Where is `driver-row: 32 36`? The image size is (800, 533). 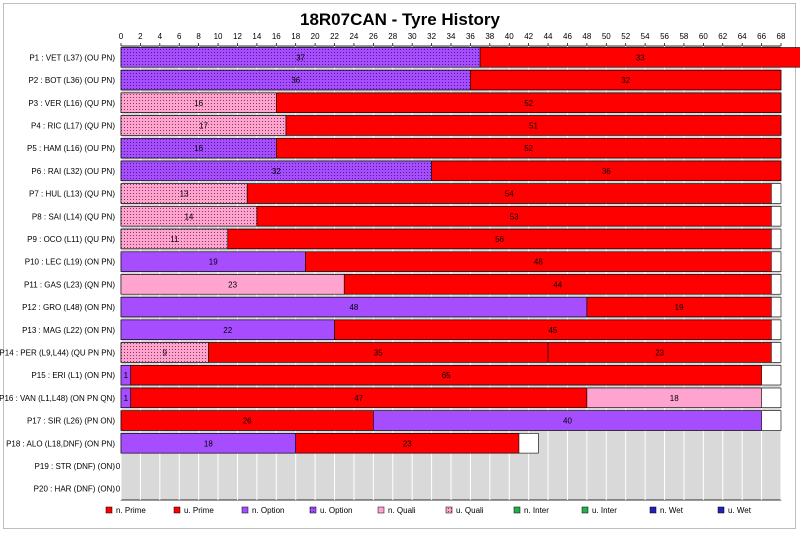 driver-row: 32 36 is located at coordinates (451, 171).